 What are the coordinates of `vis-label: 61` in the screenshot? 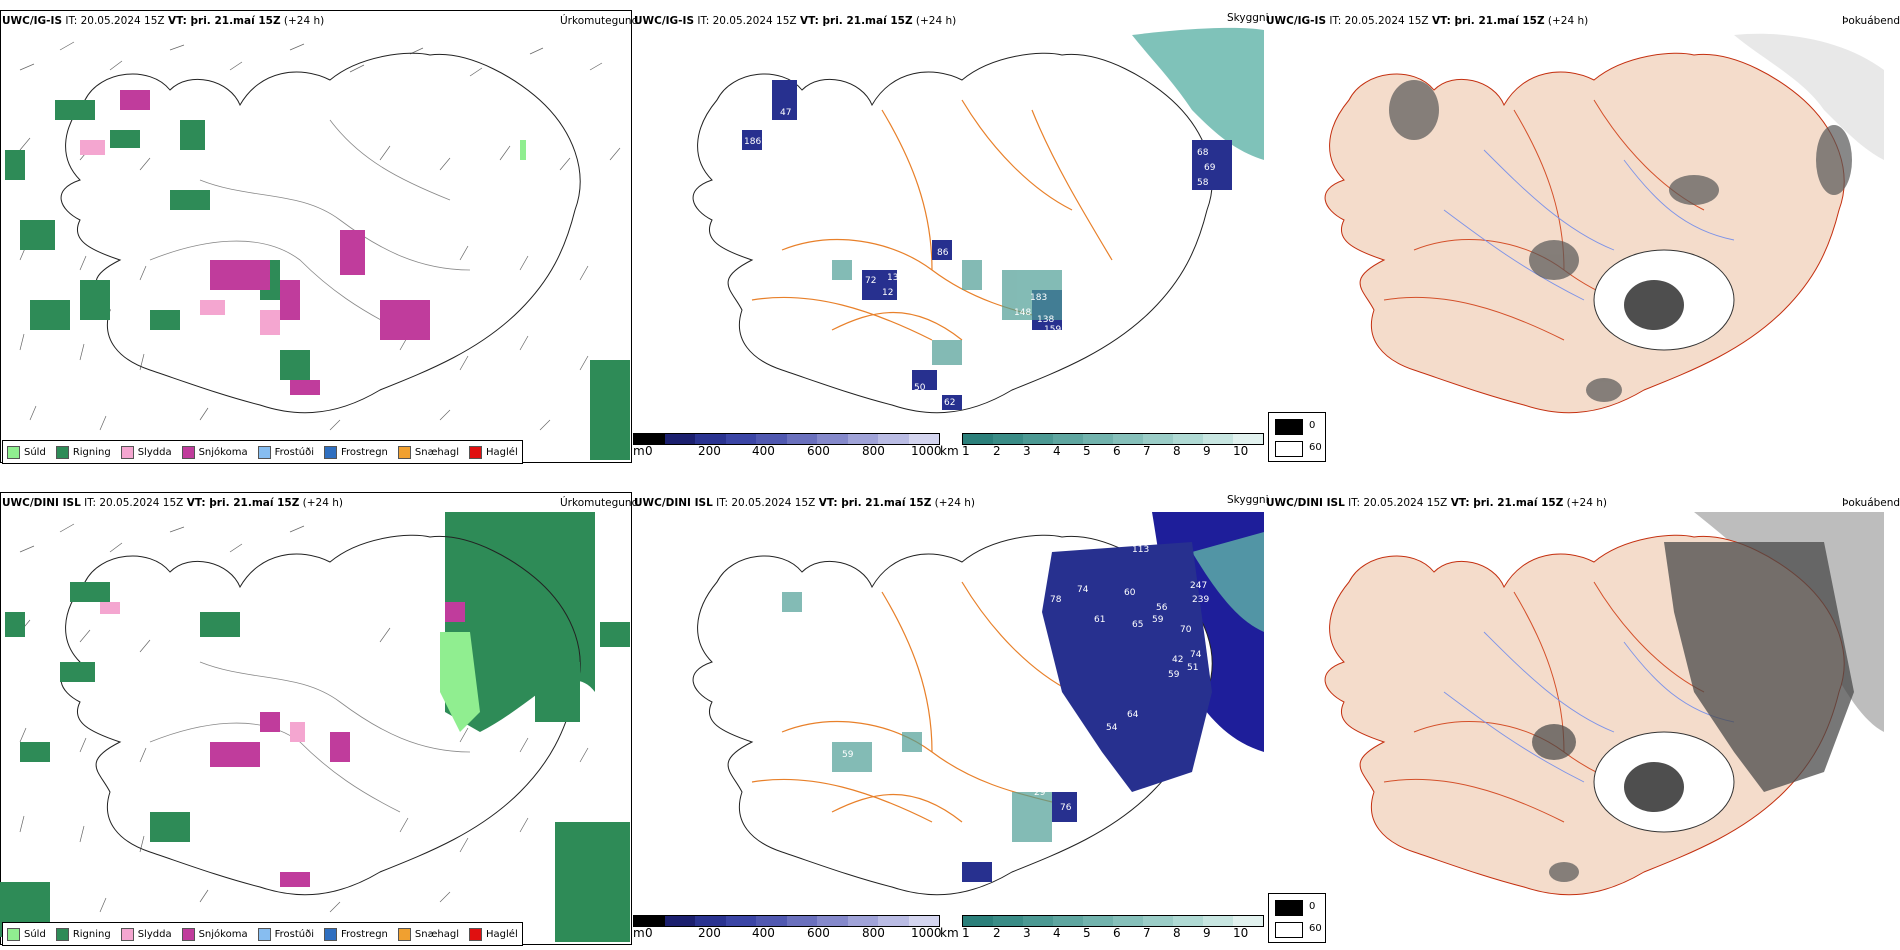 It's located at (1099, 620).